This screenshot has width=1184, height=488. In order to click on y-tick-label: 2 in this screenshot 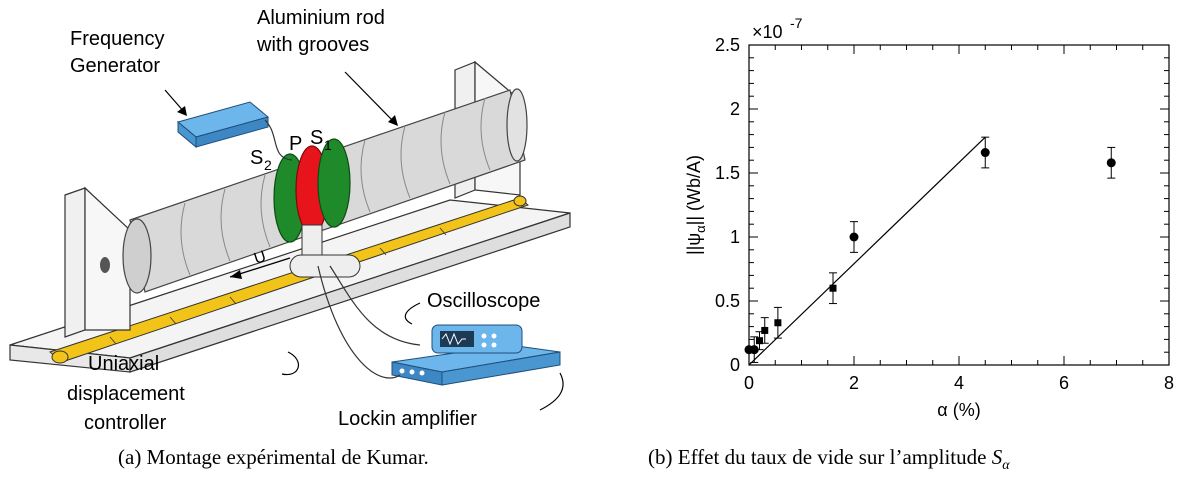, I will do `click(735, 109)`.